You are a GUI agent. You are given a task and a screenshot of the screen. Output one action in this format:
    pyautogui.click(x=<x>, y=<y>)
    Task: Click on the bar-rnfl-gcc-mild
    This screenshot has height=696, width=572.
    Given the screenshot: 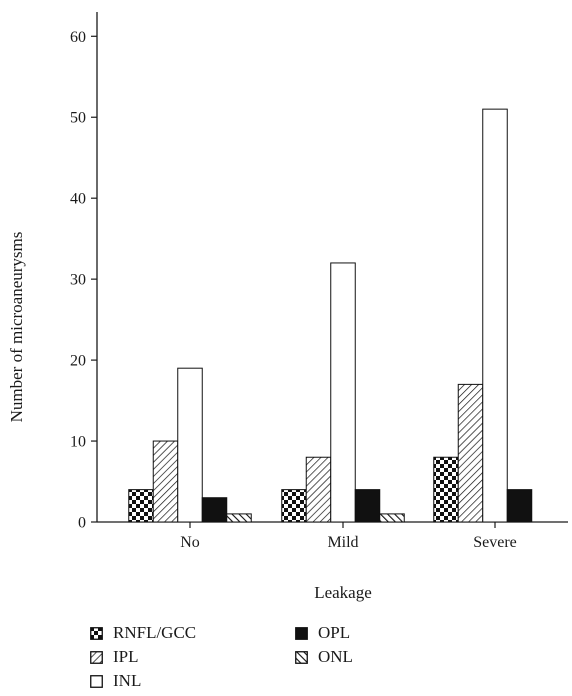 What is the action you would take?
    pyautogui.click(x=294, y=506)
    